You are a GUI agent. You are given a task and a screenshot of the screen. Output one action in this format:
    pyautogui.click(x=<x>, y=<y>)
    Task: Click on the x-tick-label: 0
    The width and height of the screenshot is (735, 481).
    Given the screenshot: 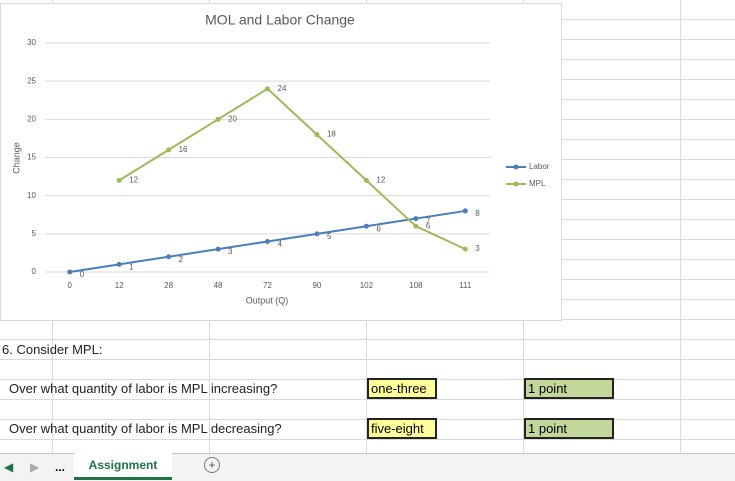 What is the action you would take?
    pyautogui.click(x=69, y=285)
    